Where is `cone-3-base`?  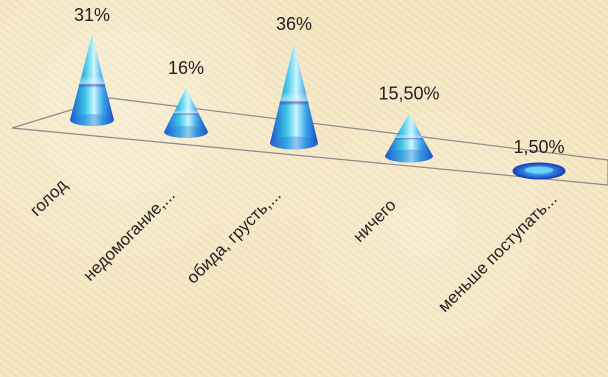 cone-3-base is located at coordinates (294, 143).